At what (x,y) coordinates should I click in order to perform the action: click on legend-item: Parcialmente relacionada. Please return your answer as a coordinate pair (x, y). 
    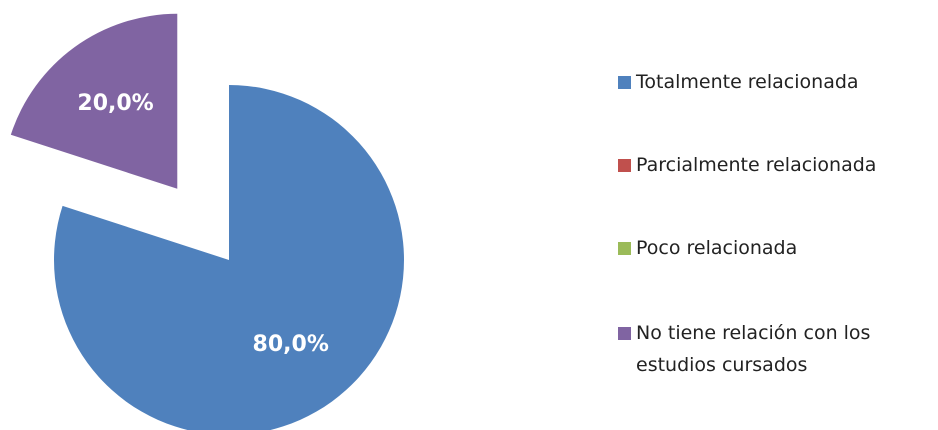
    Looking at the image, I should click on (777, 165).